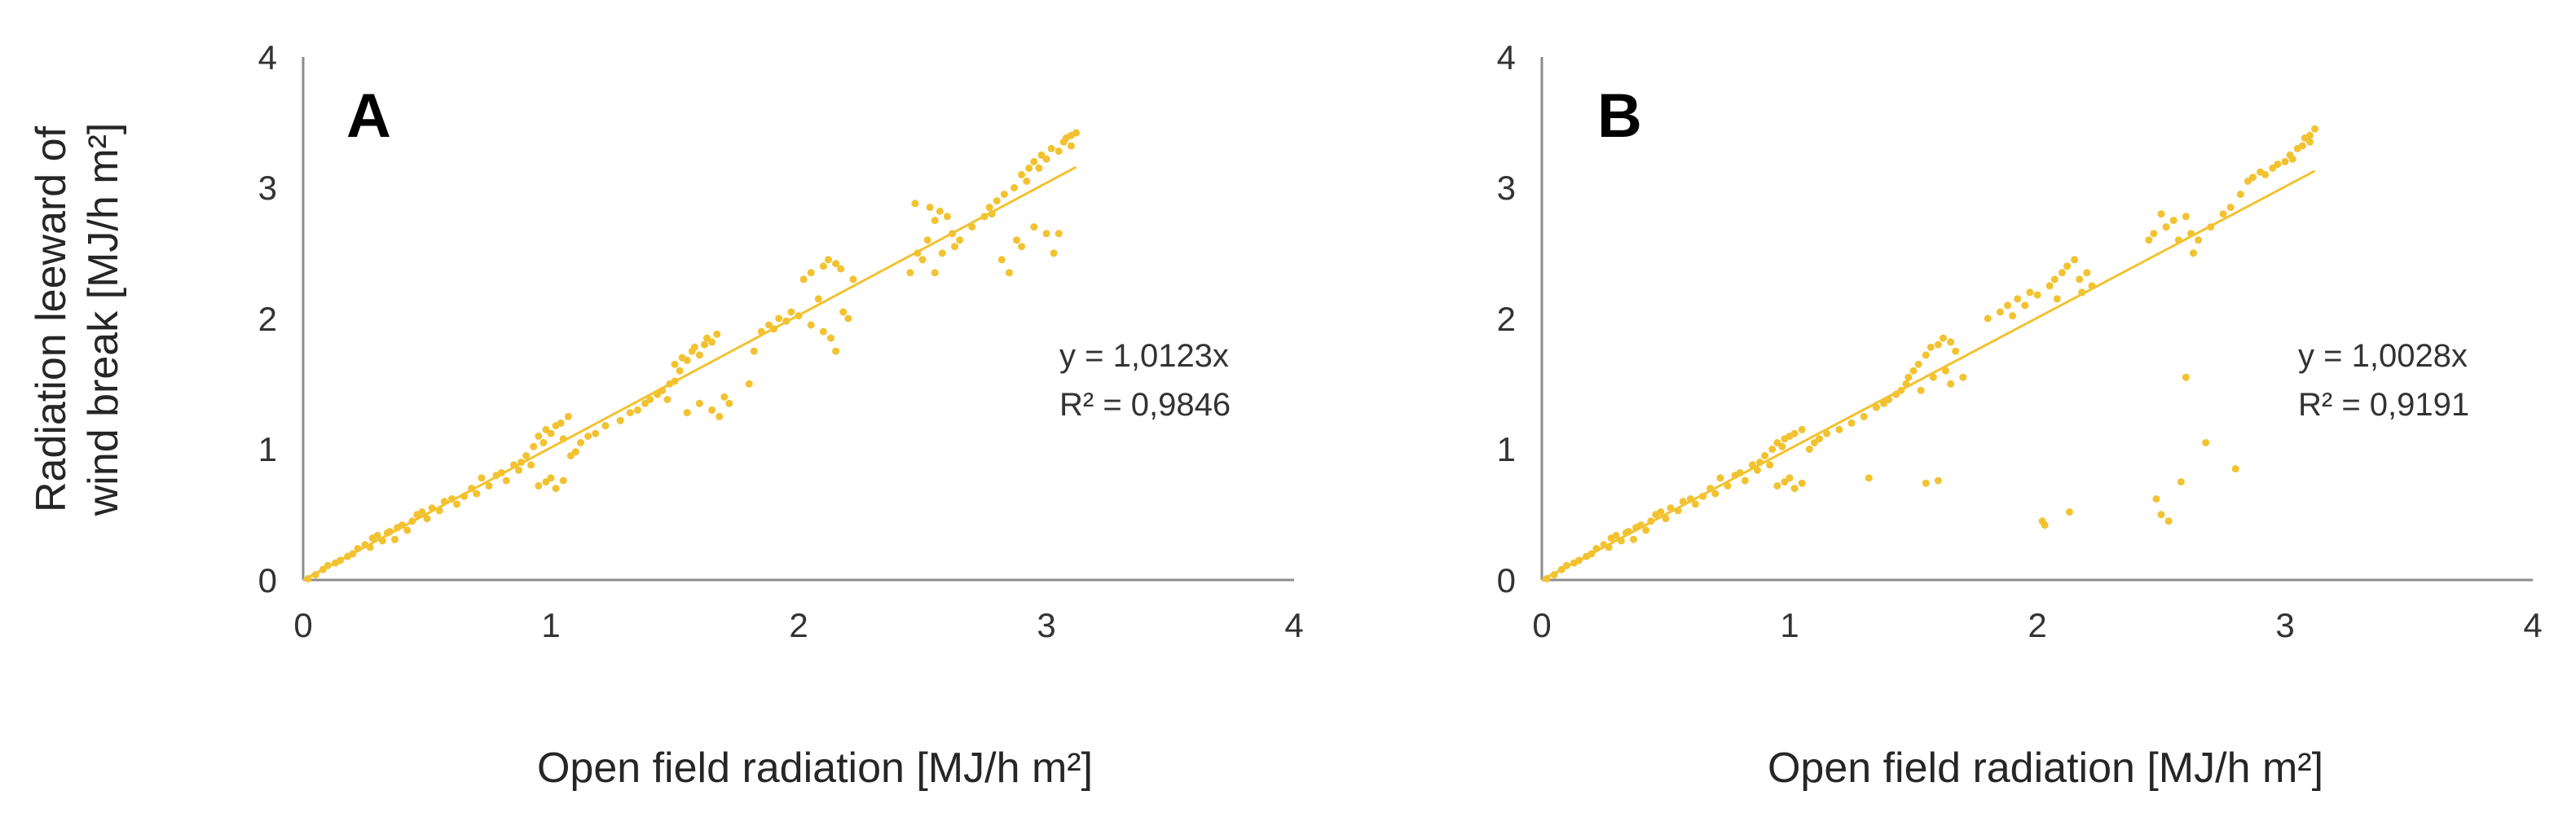  What do you see at coordinates (268, 188) in the screenshot?
I see `y-tick-label-a-3: 3` at bounding box center [268, 188].